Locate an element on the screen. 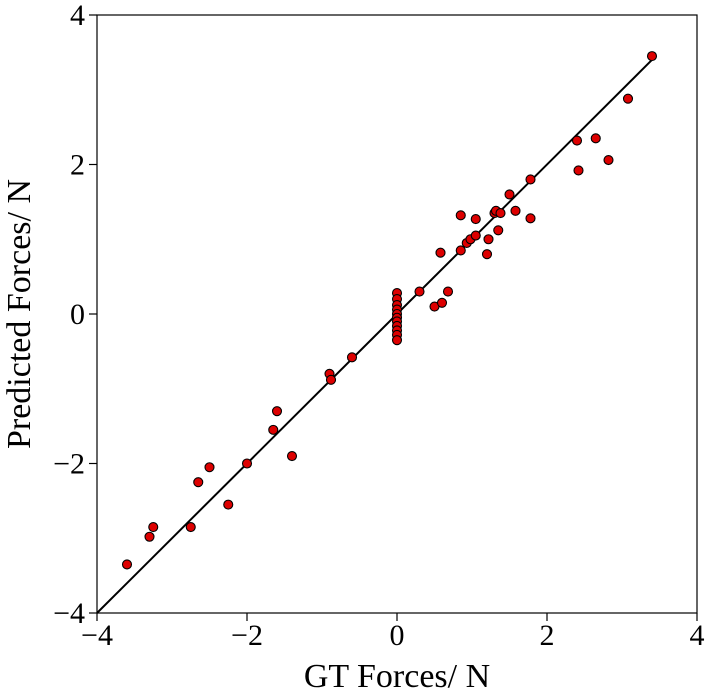 The image size is (710, 697). x-tick-label: 0 is located at coordinates (397, 635).